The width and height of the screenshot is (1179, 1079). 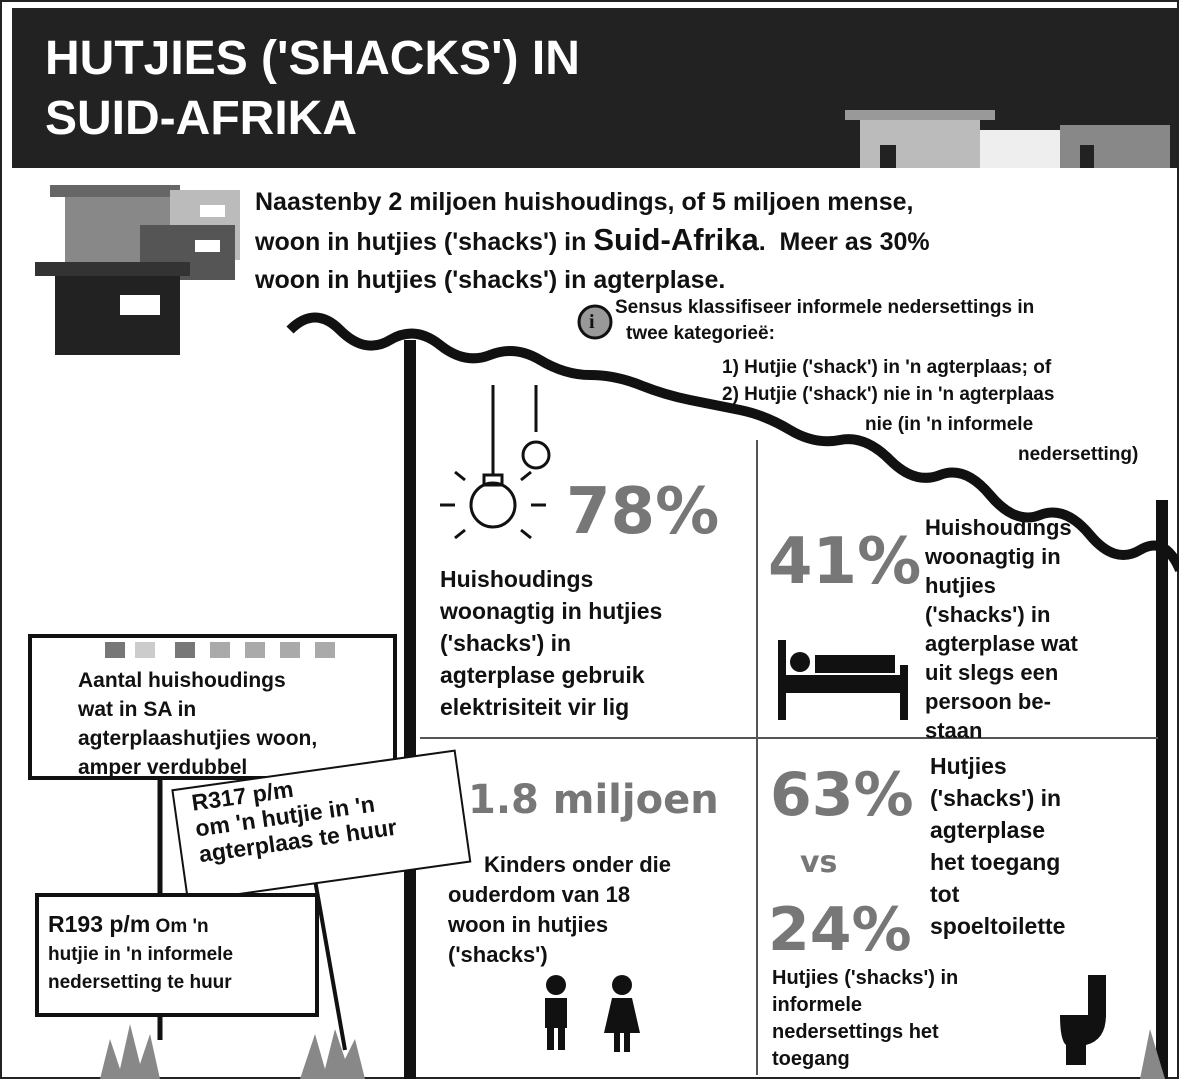 I want to click on note-line: nedersetting), so click(x=1078, y=454).